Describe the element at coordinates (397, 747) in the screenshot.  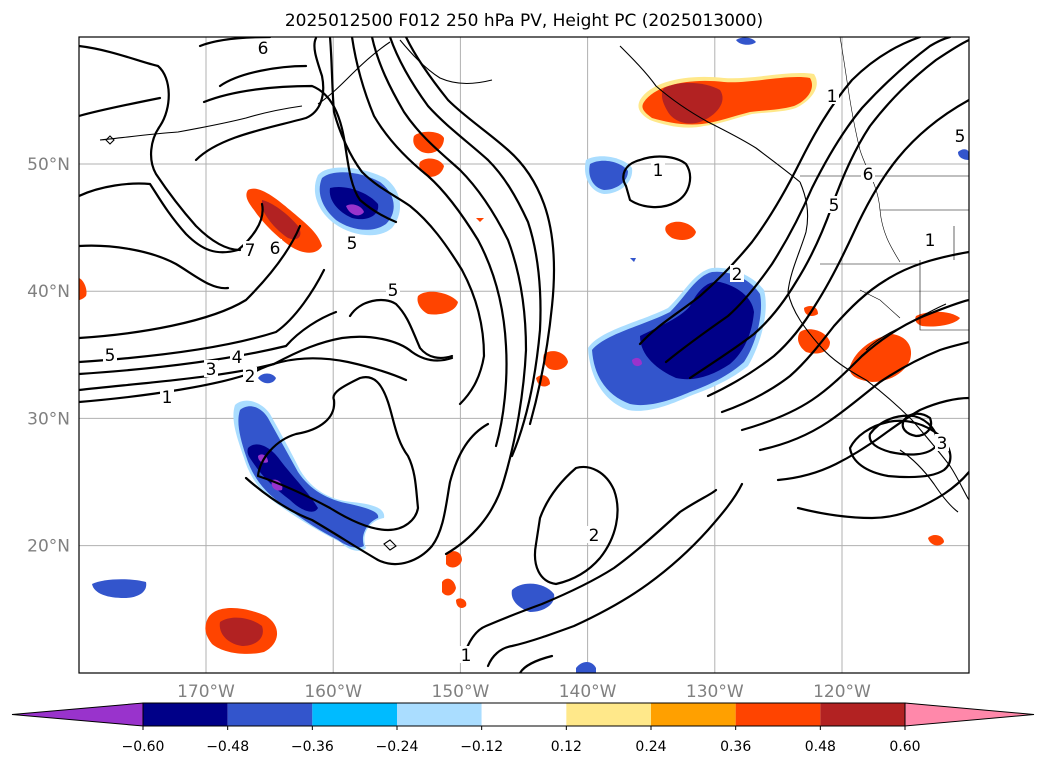
I see `colorbar-tick-label: −0.24` at that location.